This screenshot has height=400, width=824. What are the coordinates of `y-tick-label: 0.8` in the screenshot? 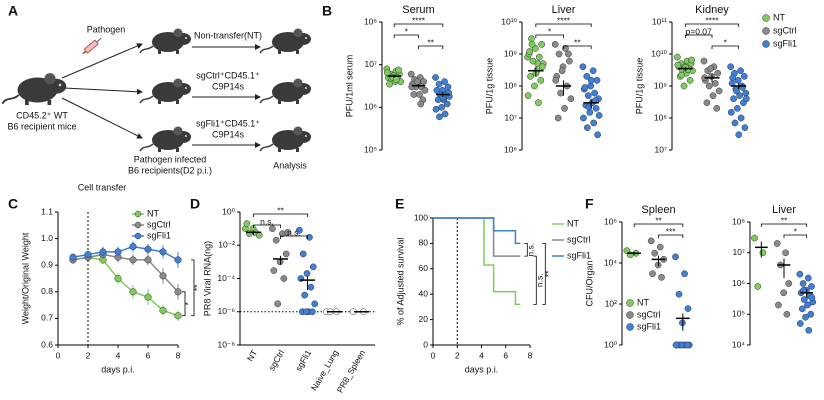 It's located at (47, 291).